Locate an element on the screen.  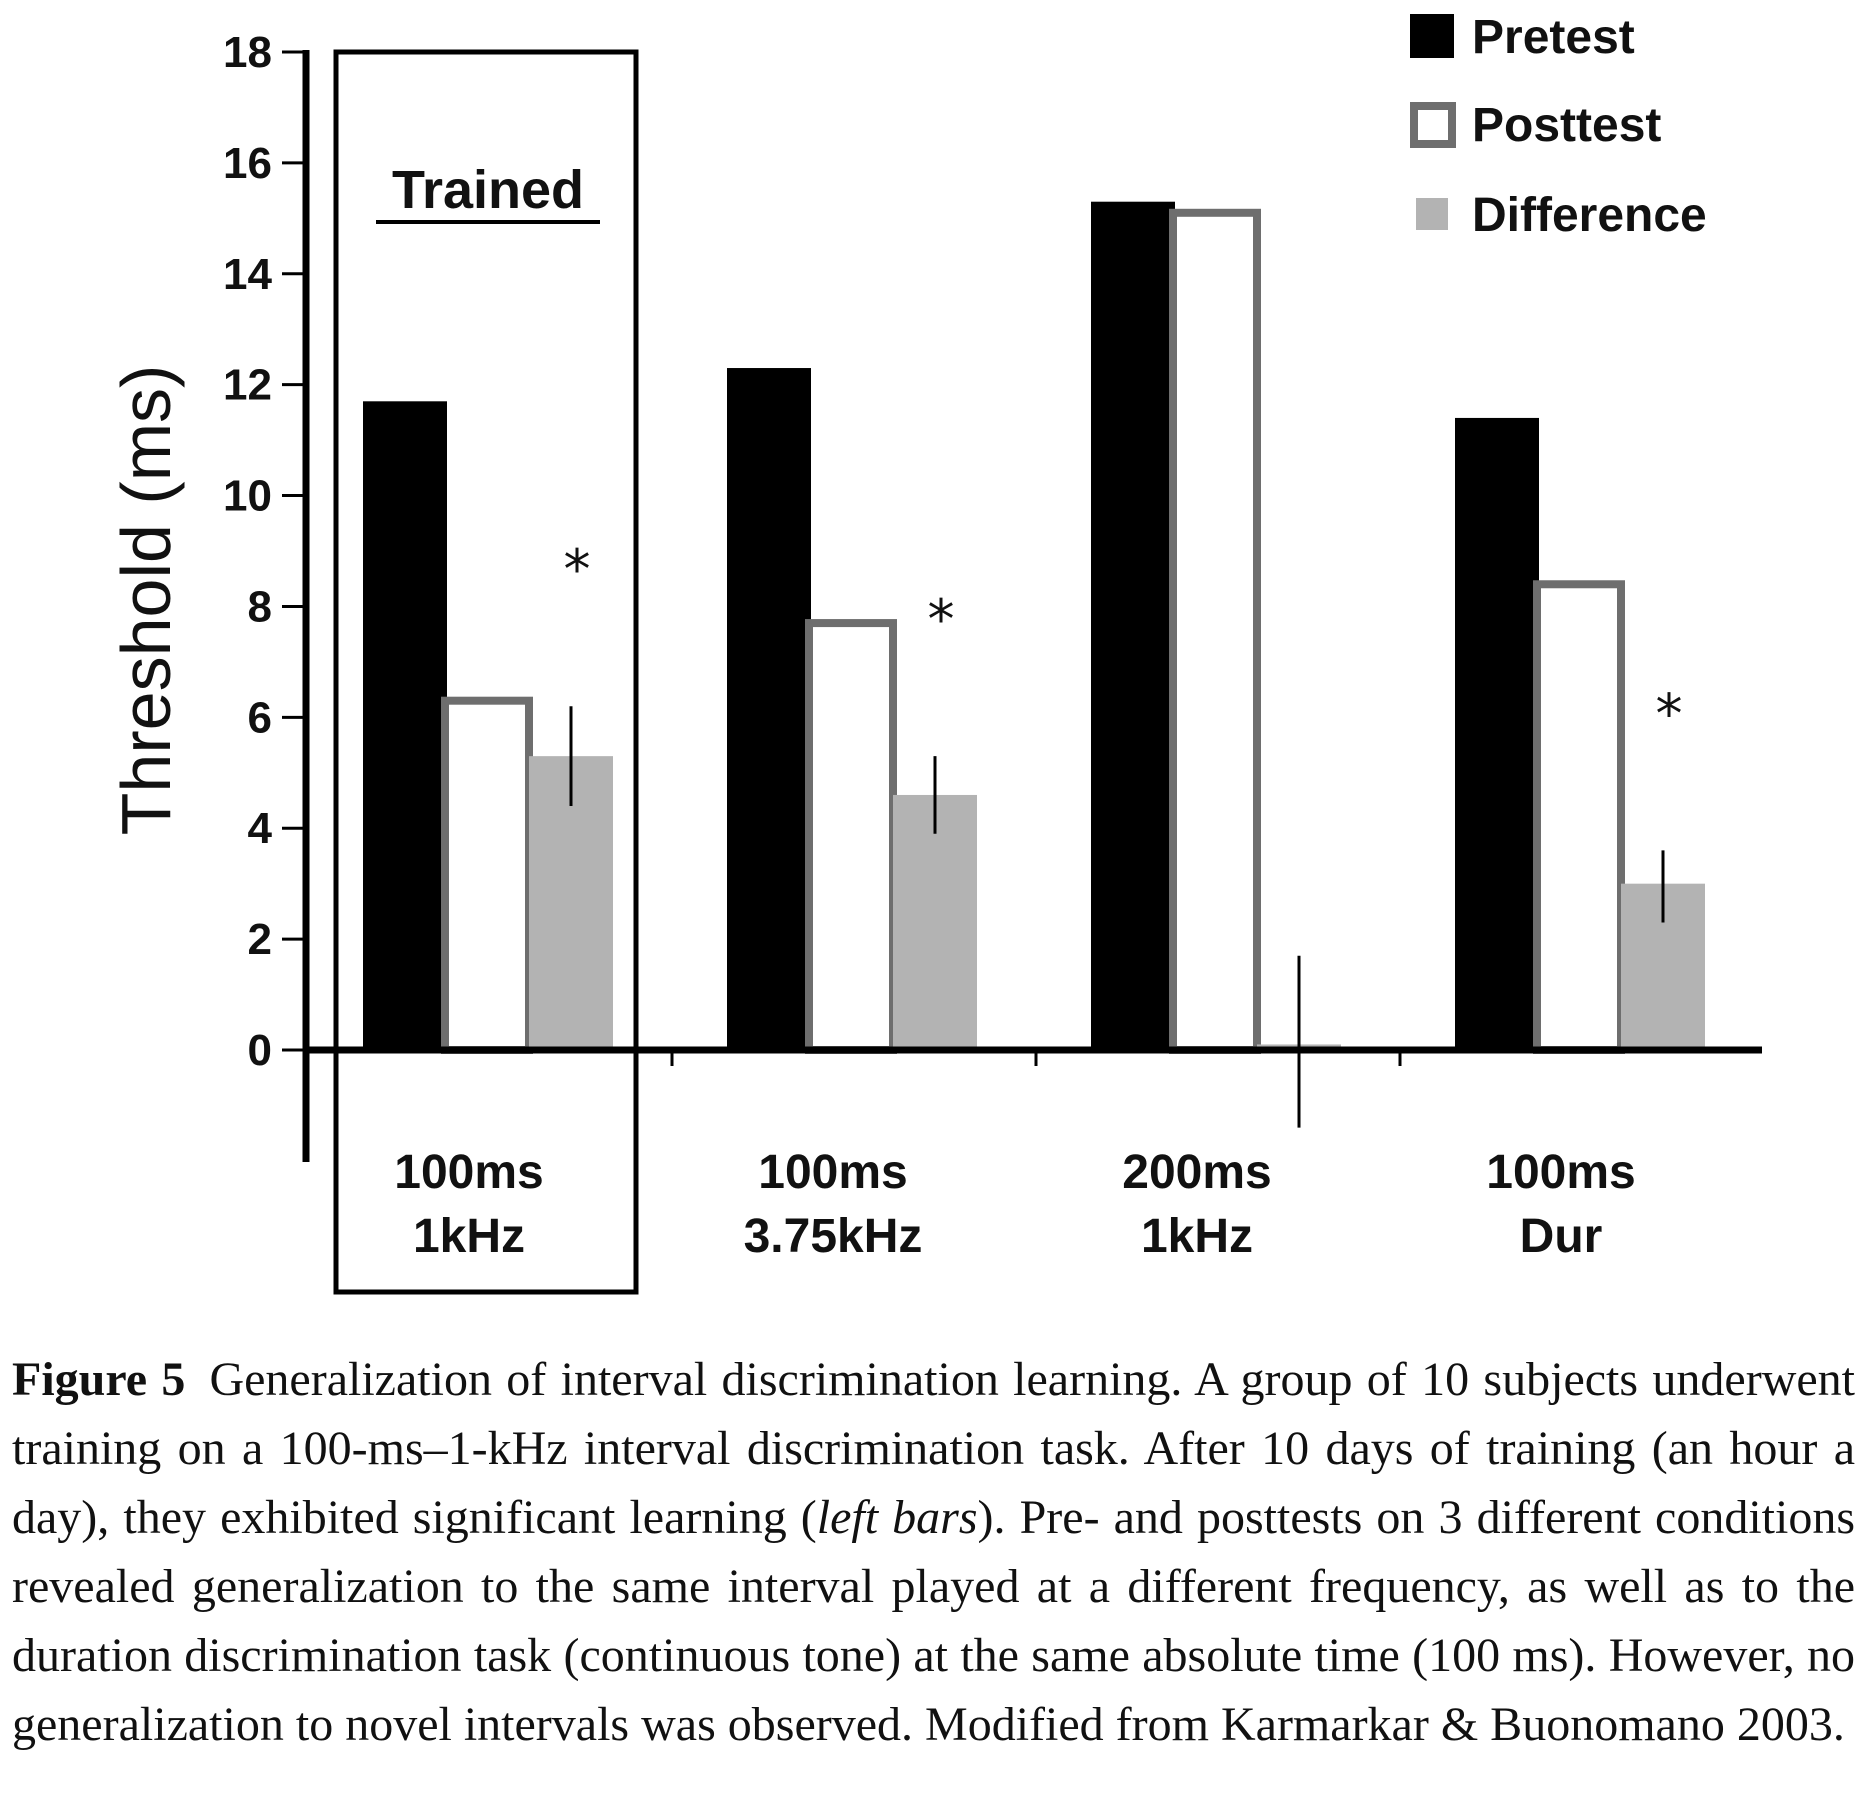
legend-swatch-posttest is located at coordinates (1433, 125).